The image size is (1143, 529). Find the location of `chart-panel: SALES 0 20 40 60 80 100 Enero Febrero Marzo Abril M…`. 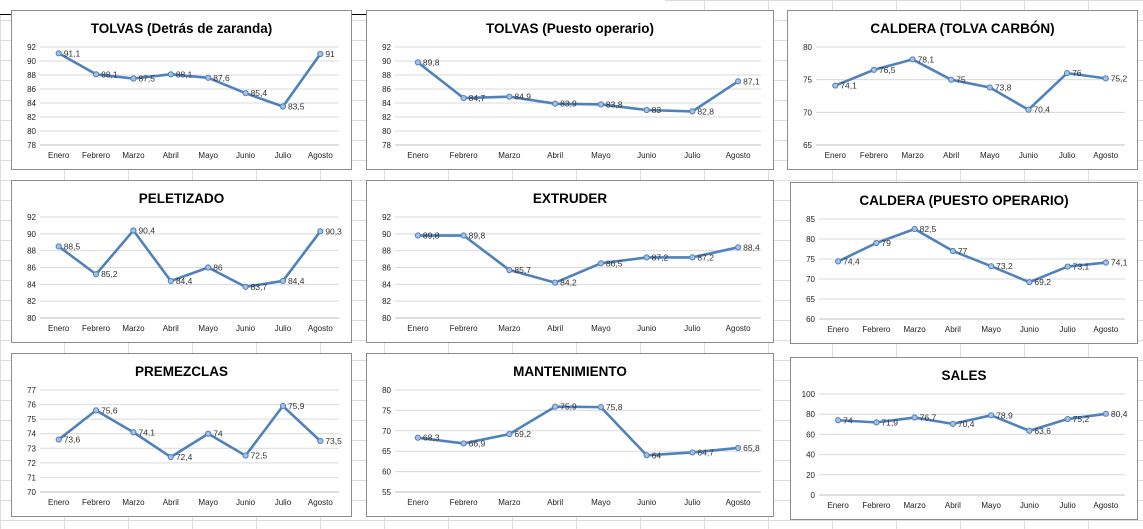

chart-panel: SALES 0 20 40 60 80 100 Enero Febrero Marzo Abril M… is located at coordinates (964, 438).